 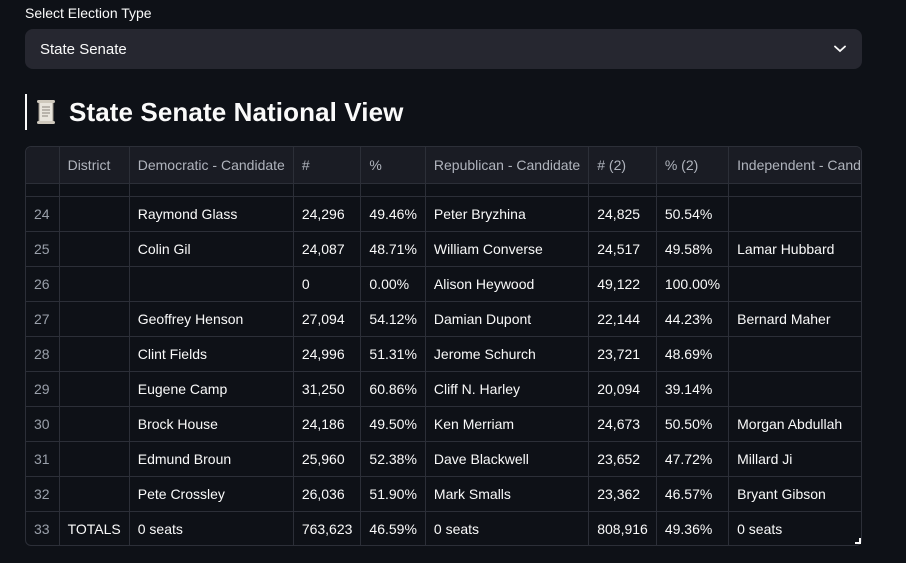 I want to click on header-republican-votes: # (2), so click(x=622, y=165).